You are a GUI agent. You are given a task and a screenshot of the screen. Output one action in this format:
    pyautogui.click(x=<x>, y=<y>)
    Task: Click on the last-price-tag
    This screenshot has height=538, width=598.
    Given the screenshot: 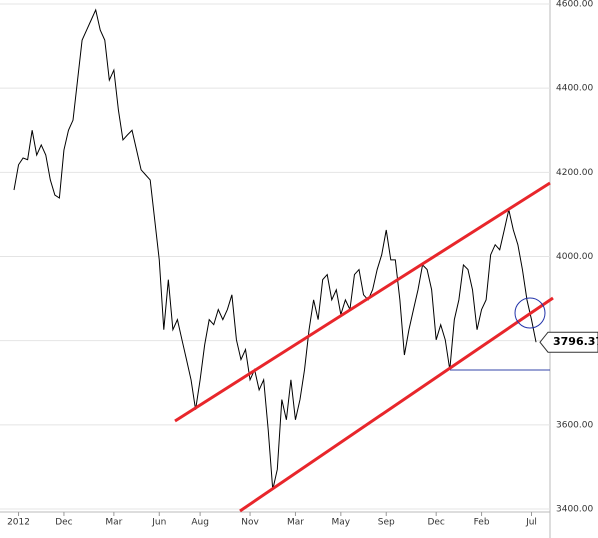 What is the action you would take?
    pyautogui.click(x=568, y=342)
    